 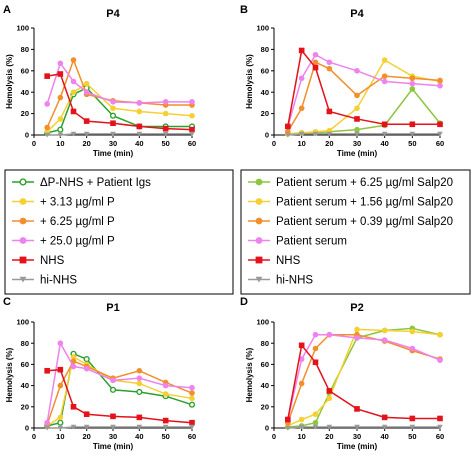 What do you see at coordinates (9, 374) in the screenshot?
I see `y-axis-label-c: Hemolysis (%)` at bounding box center [9, 374].